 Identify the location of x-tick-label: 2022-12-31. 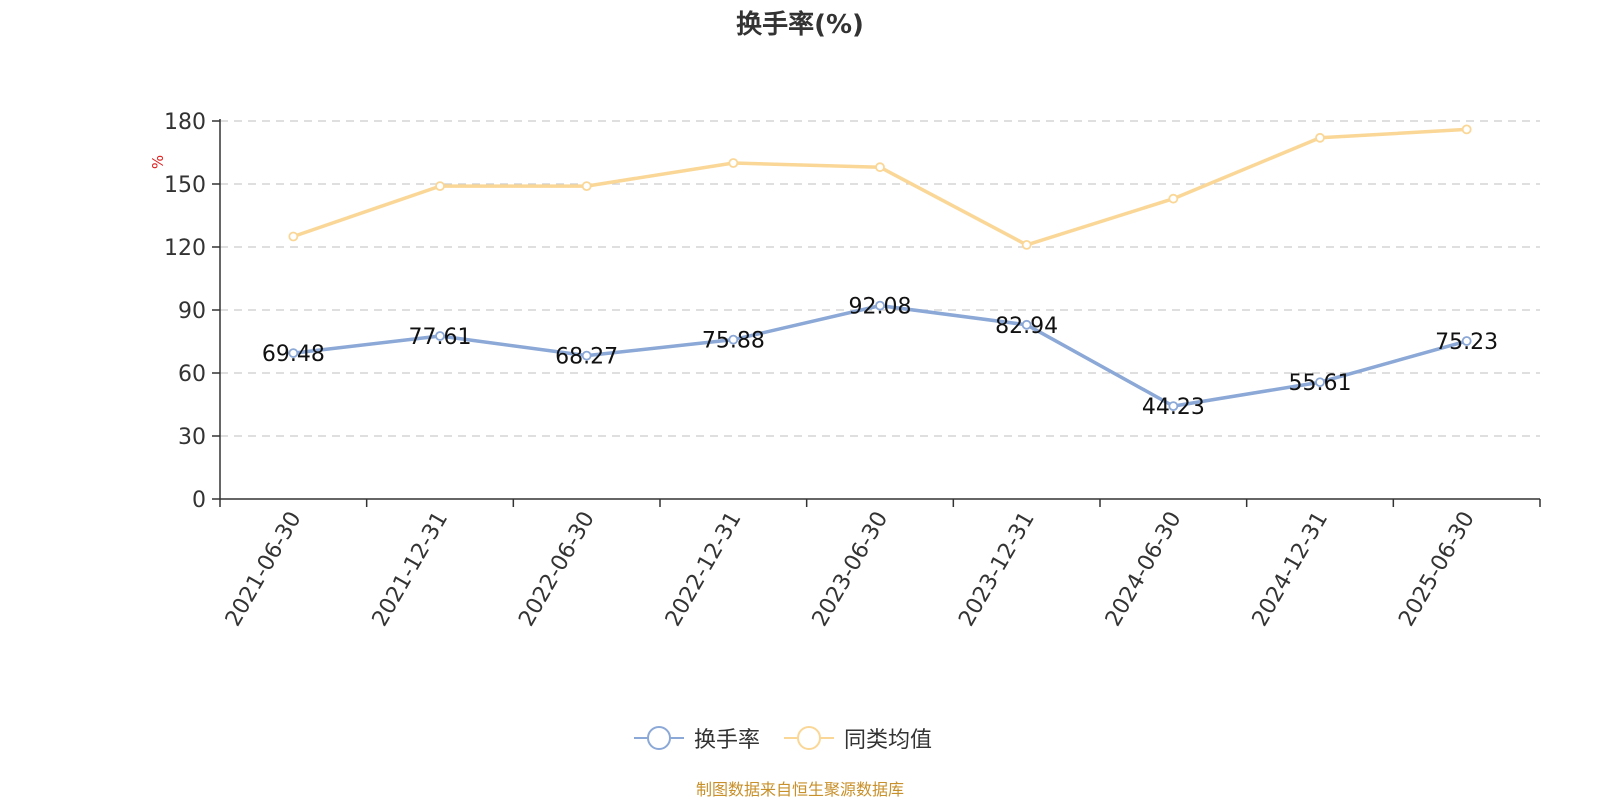
(704, 569).